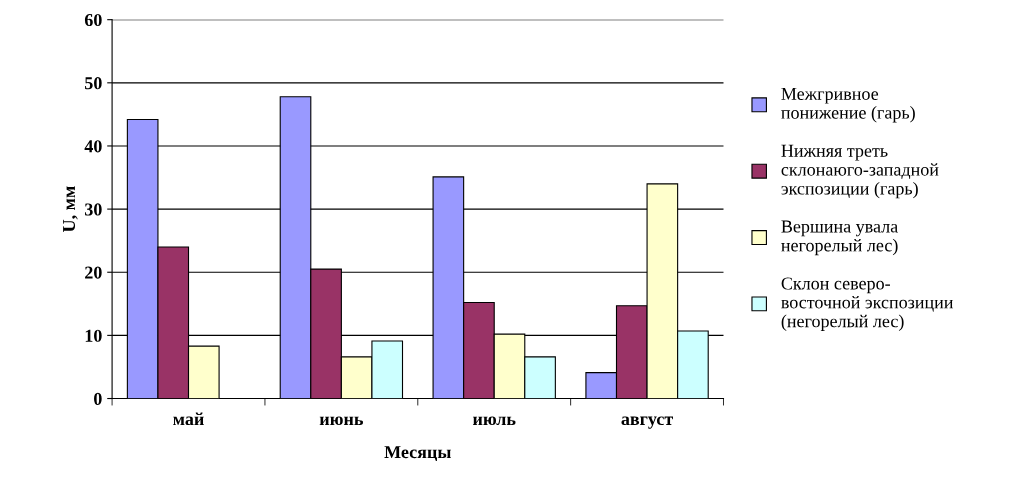  What do you see at coordinates (848, 105) in the screenshot?
I see `legend-label: Межгривное понижение (гарь)` at bounding box center [848, 105].